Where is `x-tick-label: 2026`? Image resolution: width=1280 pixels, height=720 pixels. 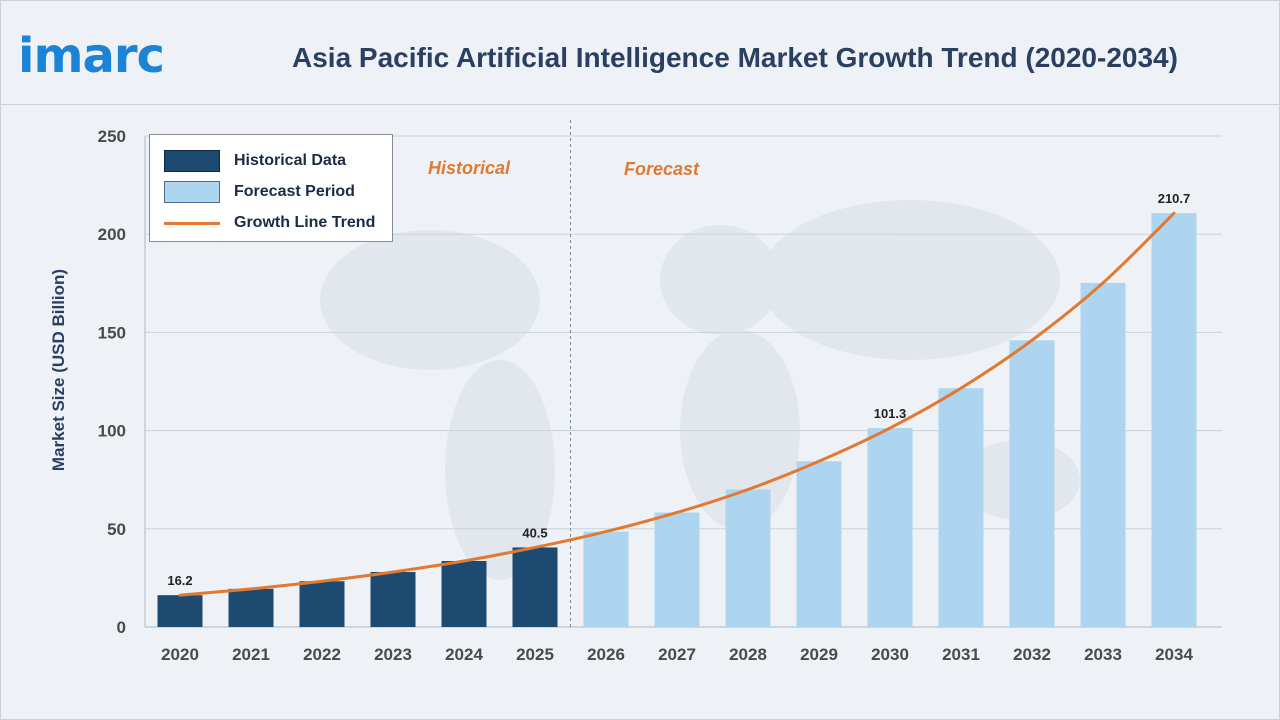 x-tick-label: 2026 is located at coordinates (606, 654).